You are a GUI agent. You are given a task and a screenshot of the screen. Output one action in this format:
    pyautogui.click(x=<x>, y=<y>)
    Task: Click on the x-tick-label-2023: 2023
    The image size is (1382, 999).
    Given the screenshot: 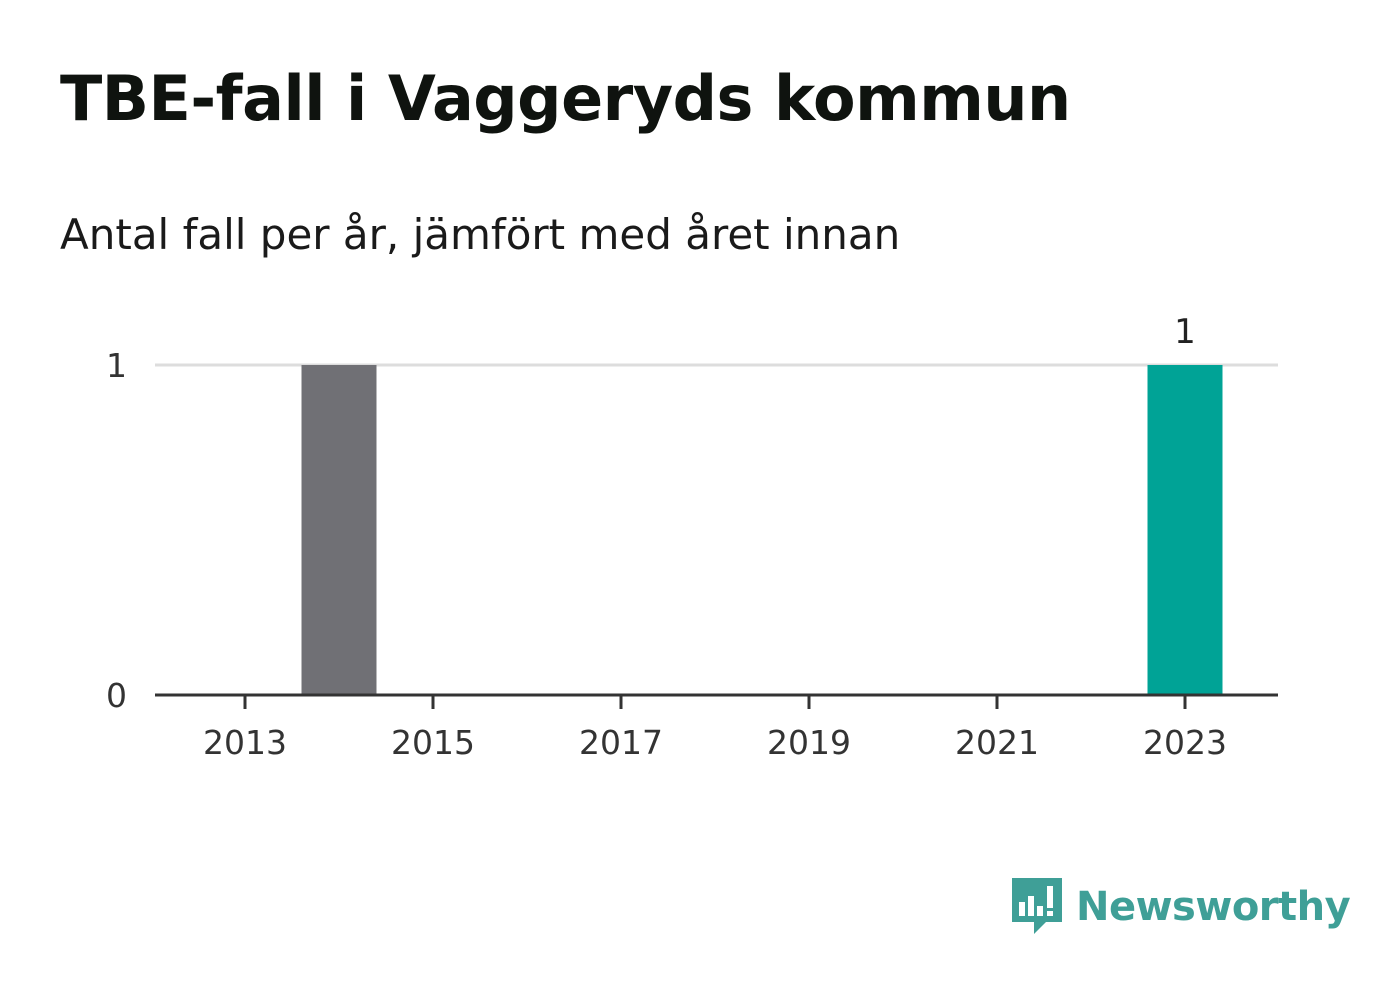 What is the action you would take?
    pyautogui.click(x=1185, y=742)
    